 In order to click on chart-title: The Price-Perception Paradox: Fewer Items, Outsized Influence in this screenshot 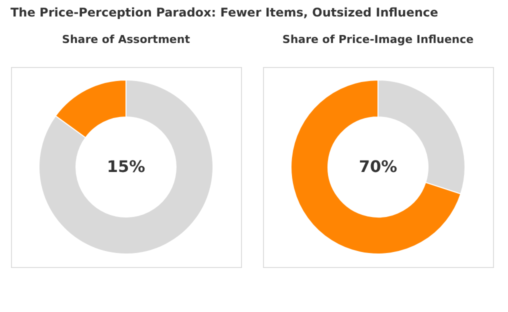, I will do `click(224, 13)`.